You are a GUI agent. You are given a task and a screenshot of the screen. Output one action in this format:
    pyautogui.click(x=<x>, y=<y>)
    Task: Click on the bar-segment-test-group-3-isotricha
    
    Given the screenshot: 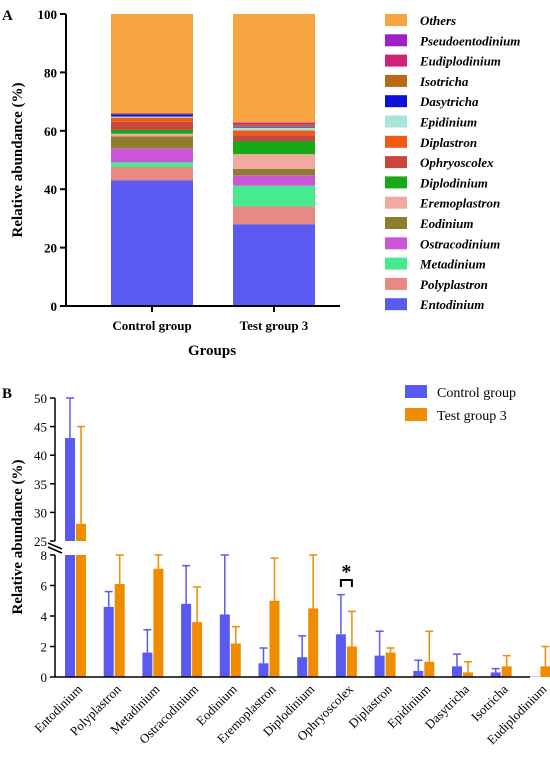 What is the action you would take?
    pyautogui.click(x=274, y=125)
    